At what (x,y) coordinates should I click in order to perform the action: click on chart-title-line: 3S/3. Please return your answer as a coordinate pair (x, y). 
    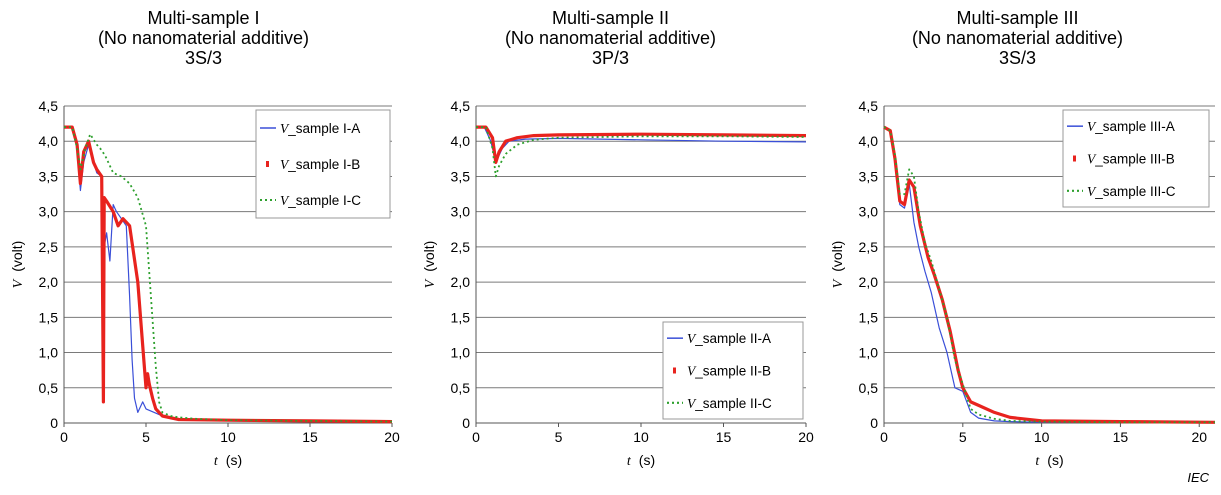
    Looking at the image, I should click on (1017, 58).